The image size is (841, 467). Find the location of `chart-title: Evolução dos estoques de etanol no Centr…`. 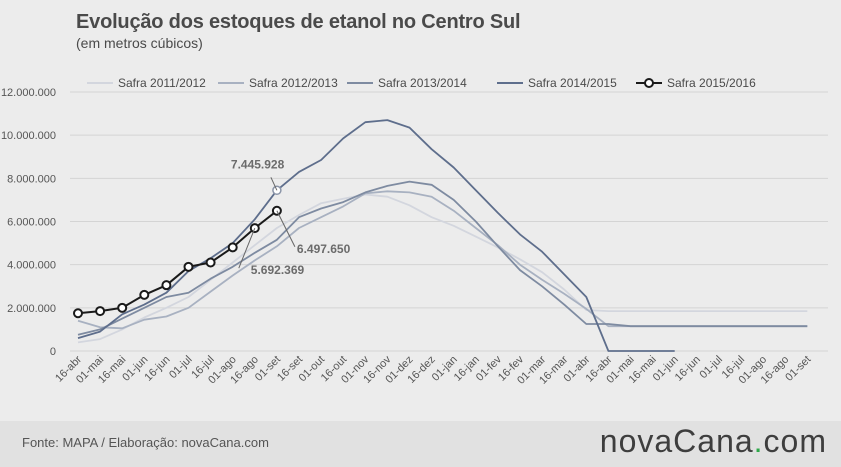

chart-title: Evolução dos estoques de etanol no Centr… is located at coordinates (298, 22).